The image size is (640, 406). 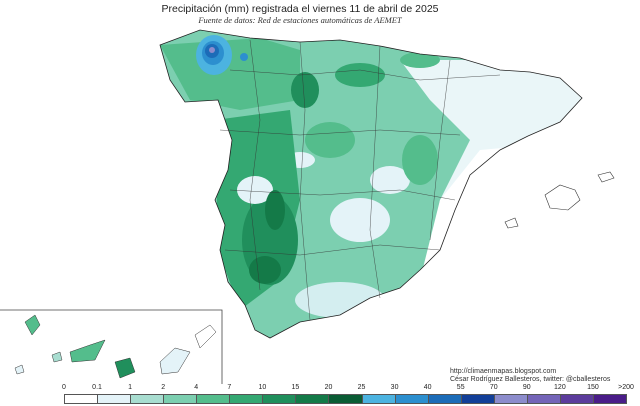 What do you see at coordinates (526, 387) in the screenshot?
I see `legend-label: 90` at bounding box center [526, 387].